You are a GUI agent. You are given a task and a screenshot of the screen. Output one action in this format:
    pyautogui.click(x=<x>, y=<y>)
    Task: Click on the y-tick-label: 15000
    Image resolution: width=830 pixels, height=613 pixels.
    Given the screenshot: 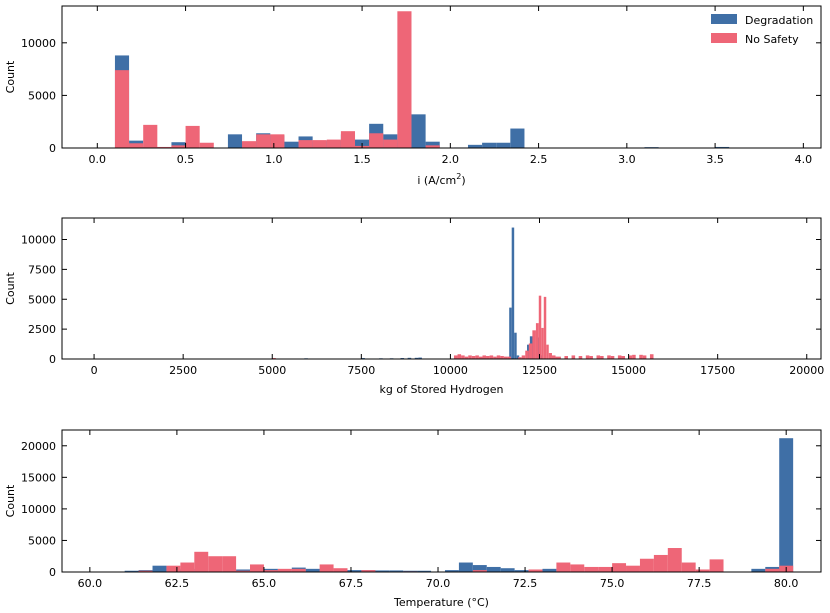 What is the action you would take?
    pyautogui.click(x=38, y=477)
    